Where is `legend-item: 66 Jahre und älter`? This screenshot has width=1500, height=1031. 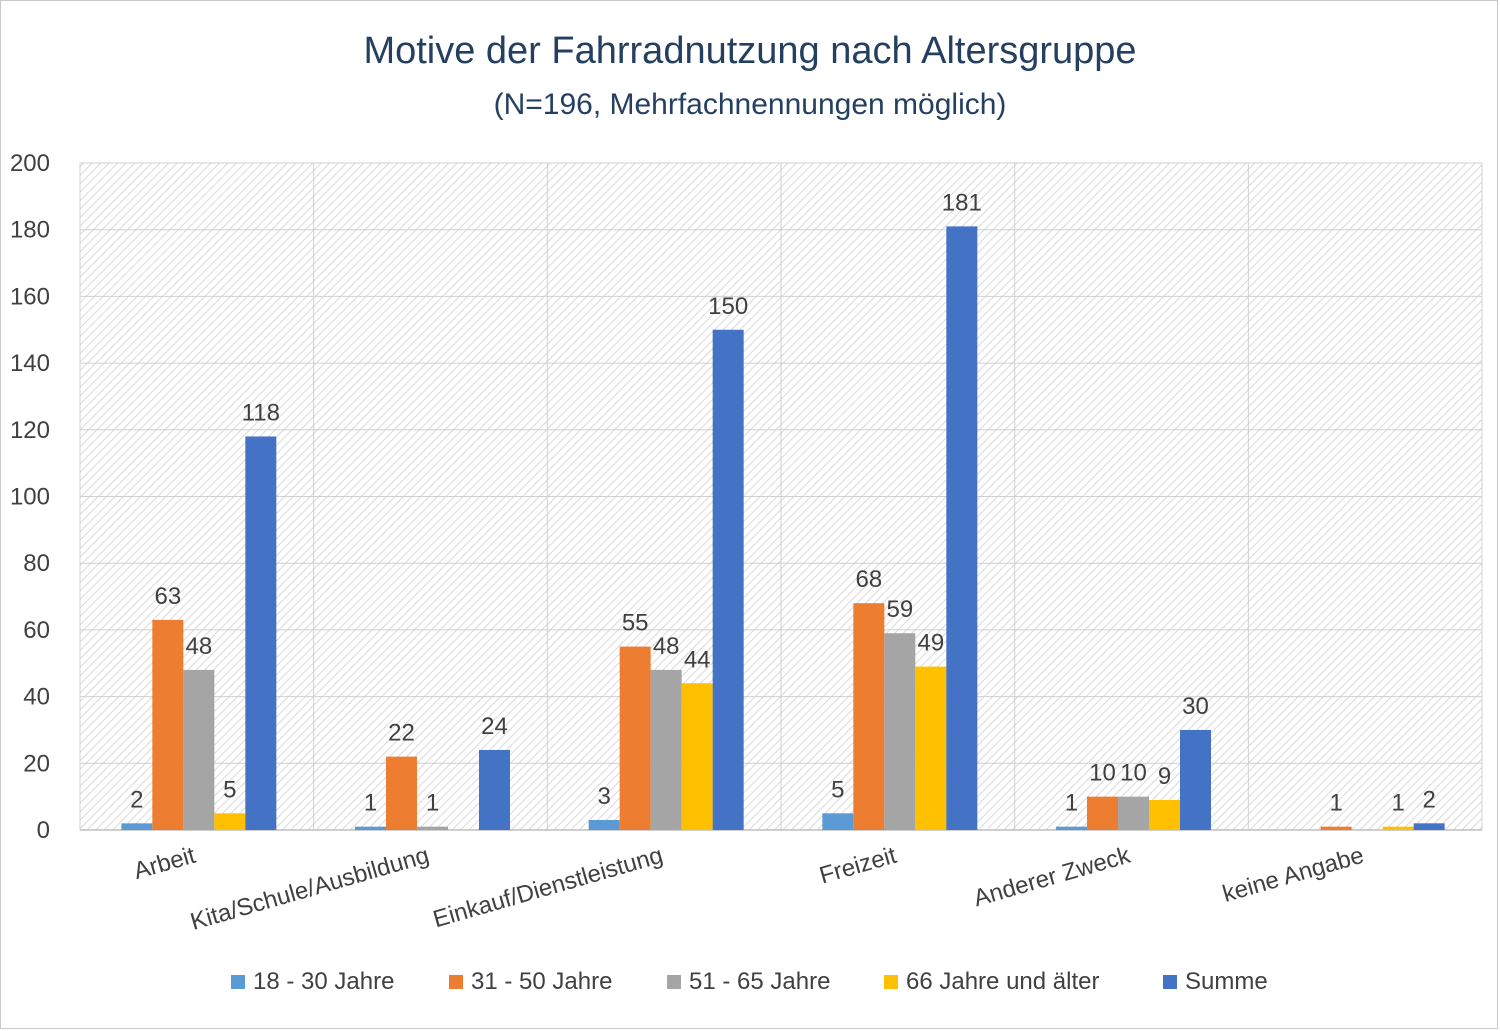 legend-item: 66 Jahre und älter is located at coordinates (991, 982).